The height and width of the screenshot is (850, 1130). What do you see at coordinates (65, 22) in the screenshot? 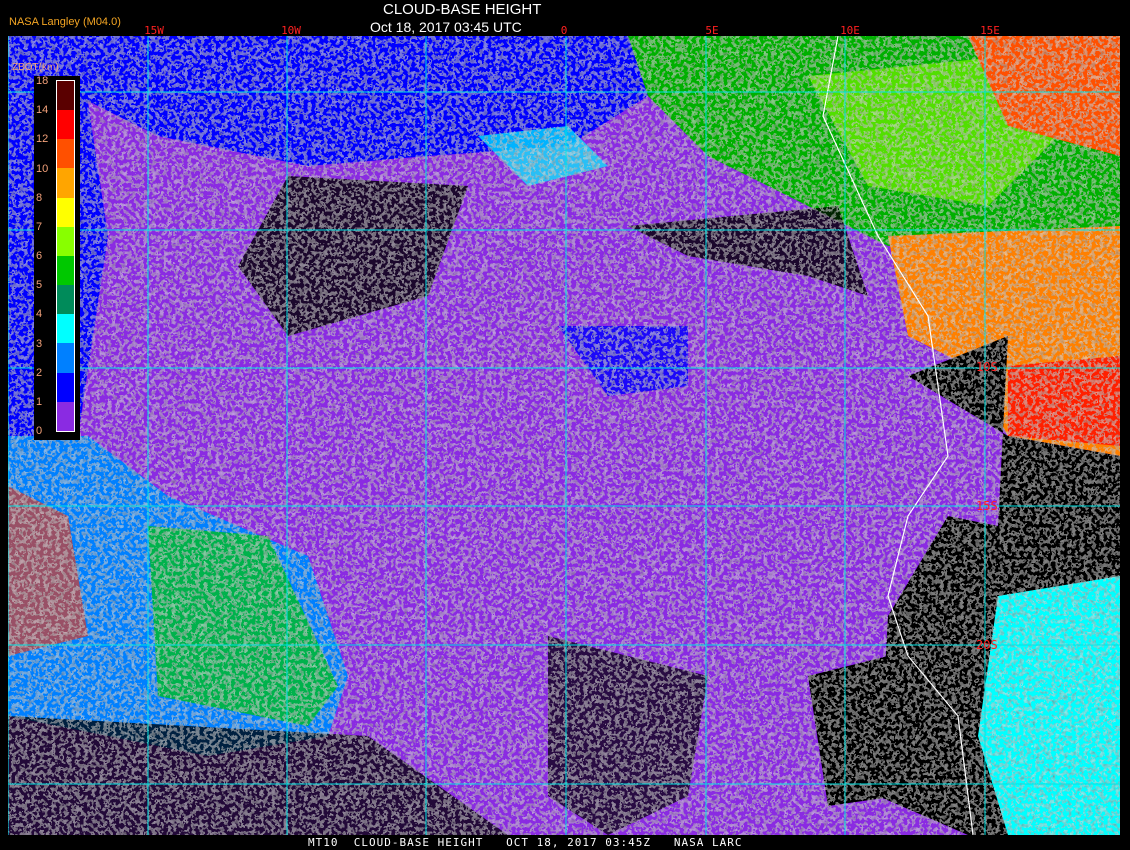
I see `credit-label: NASA Langley (M04.0)` at bounding box center [65, 22].